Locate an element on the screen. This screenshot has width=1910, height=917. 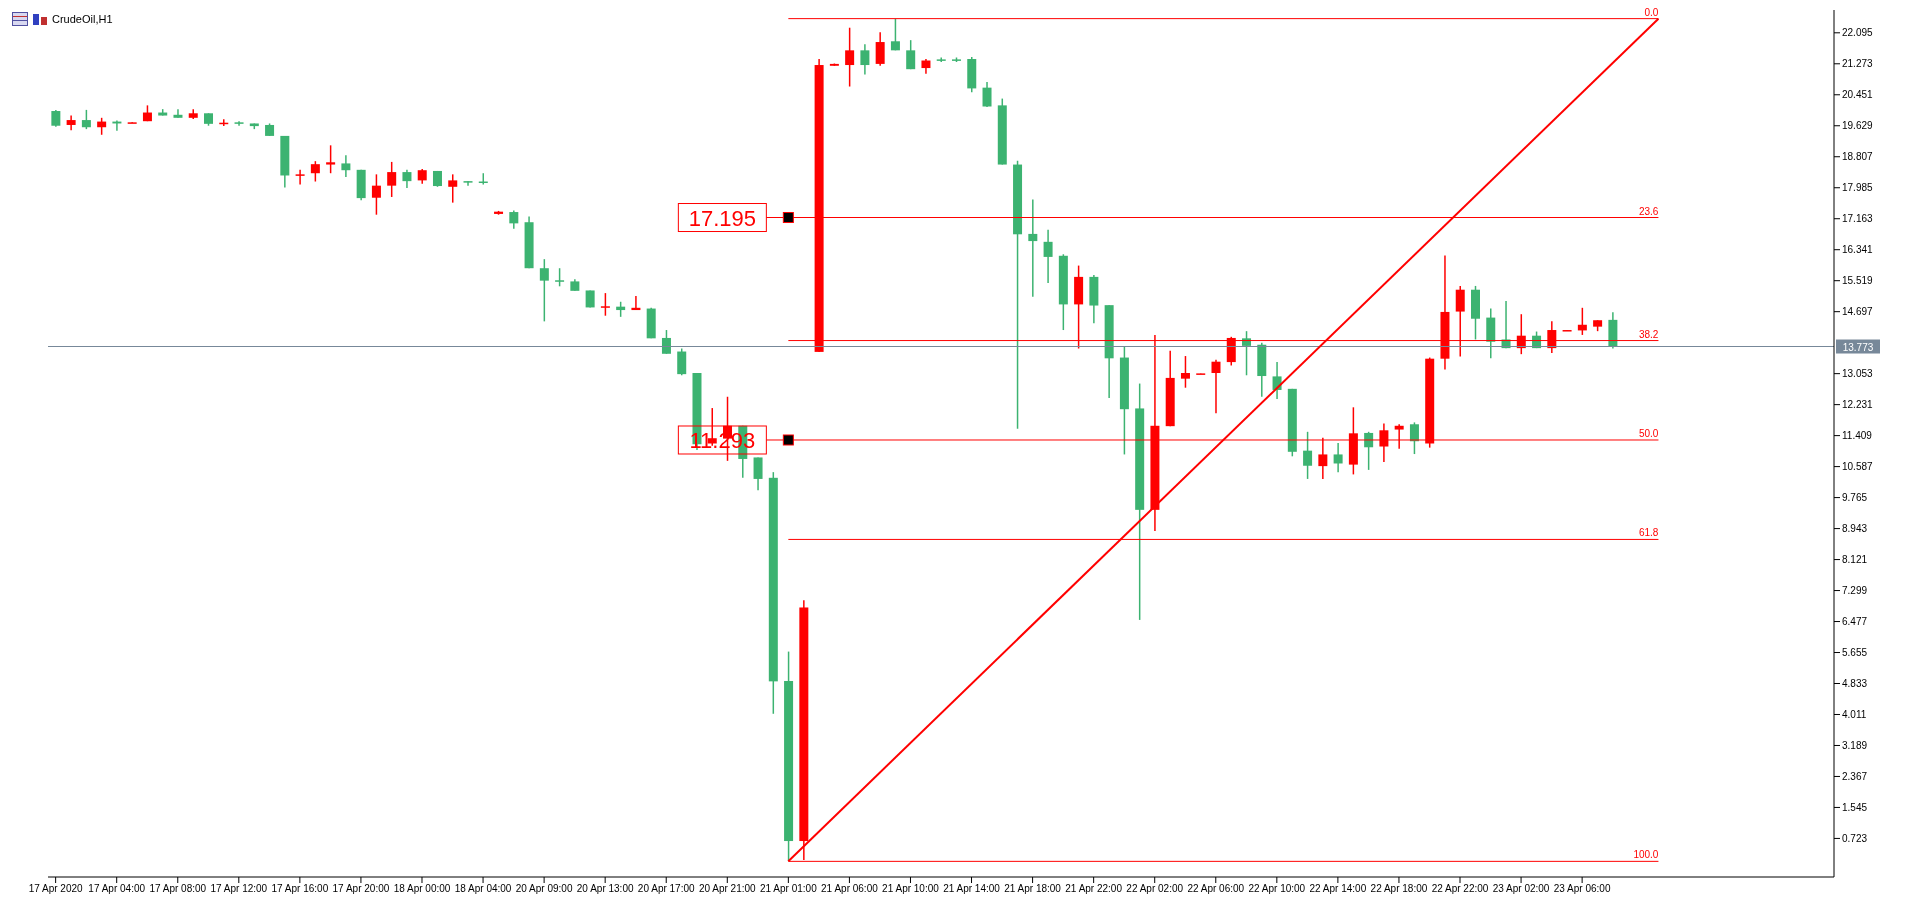
y-tick-label: 22.095 is located at coordinates (1858, 33).